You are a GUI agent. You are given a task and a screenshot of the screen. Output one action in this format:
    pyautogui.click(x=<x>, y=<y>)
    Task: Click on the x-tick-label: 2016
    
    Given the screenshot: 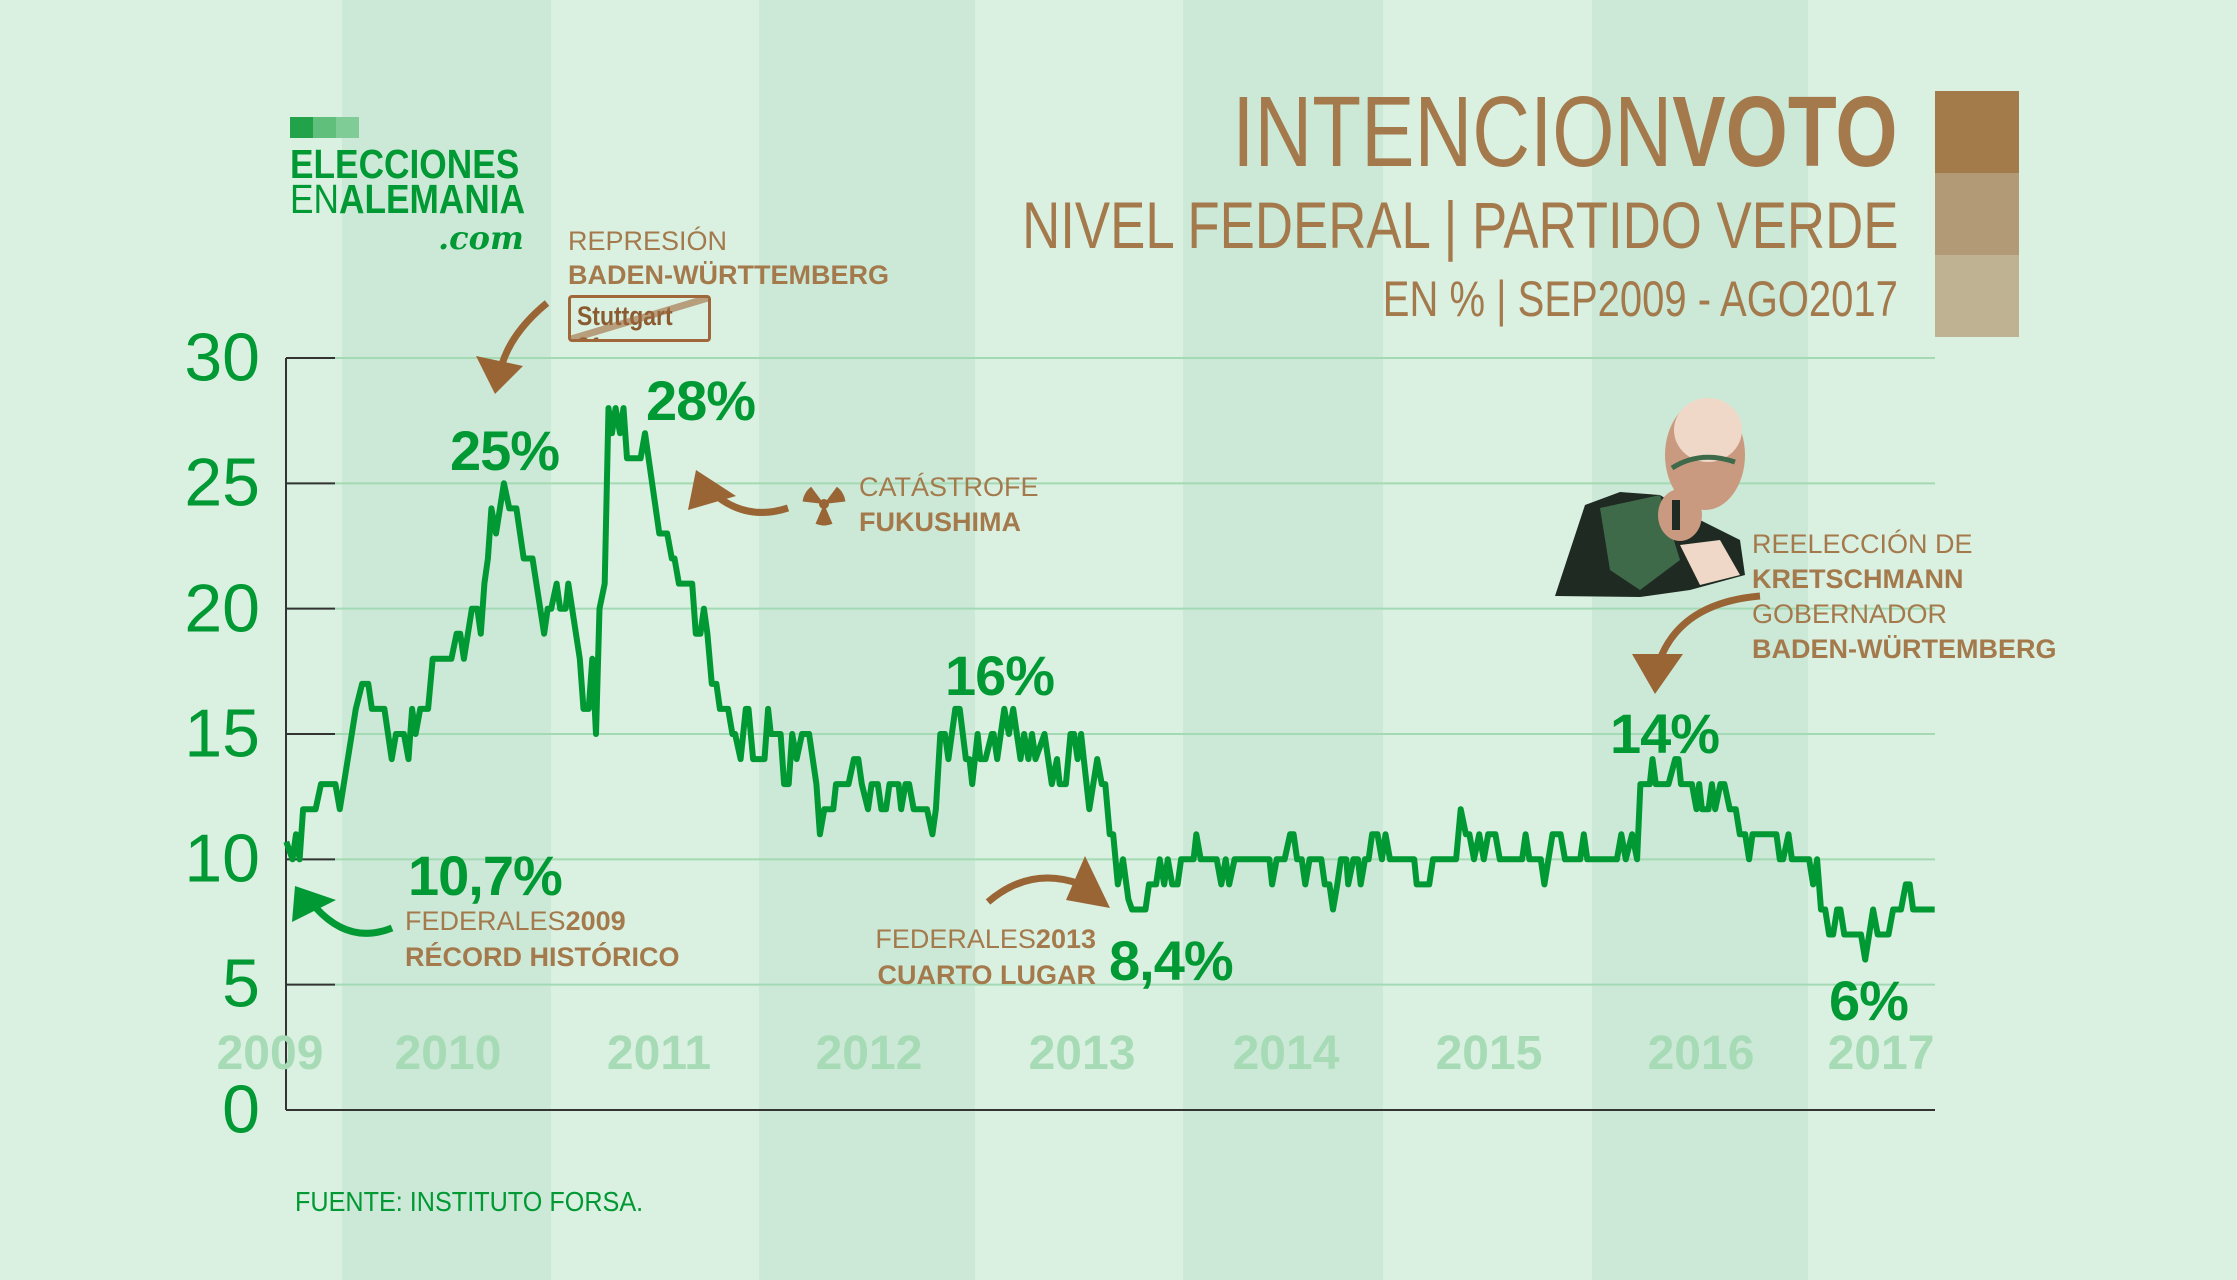 What is the action you would take?
    pyautogui.click(x=1701, y=1053)
    